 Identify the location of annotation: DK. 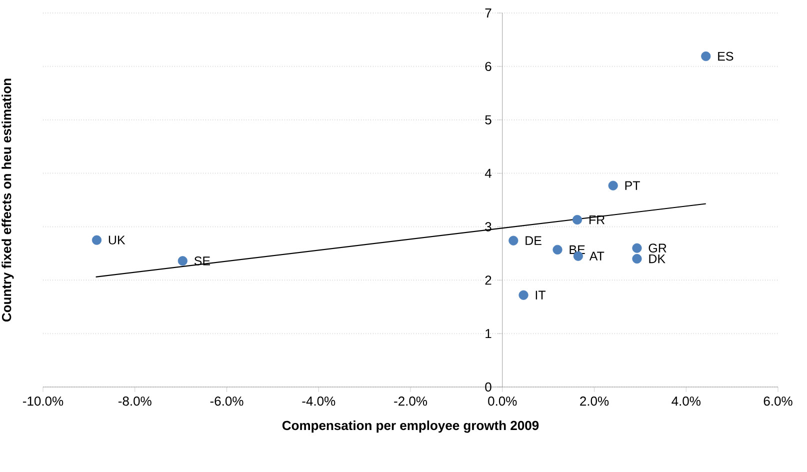
(657, 259).